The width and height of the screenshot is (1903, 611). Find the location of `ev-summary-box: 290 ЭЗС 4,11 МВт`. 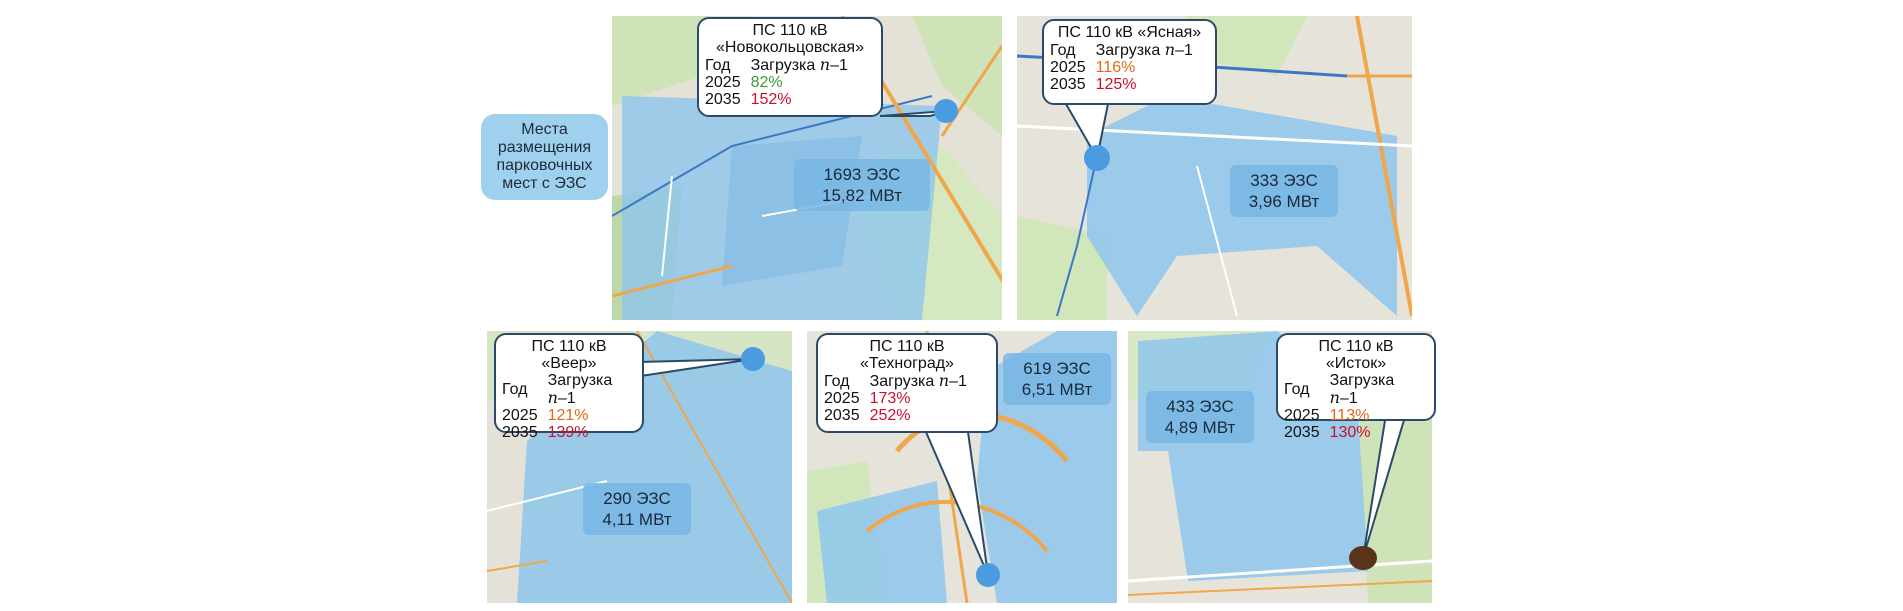

ev-summary-box: 290 ЭЗС 4,11 МВт is located at coordinates (637, 509).